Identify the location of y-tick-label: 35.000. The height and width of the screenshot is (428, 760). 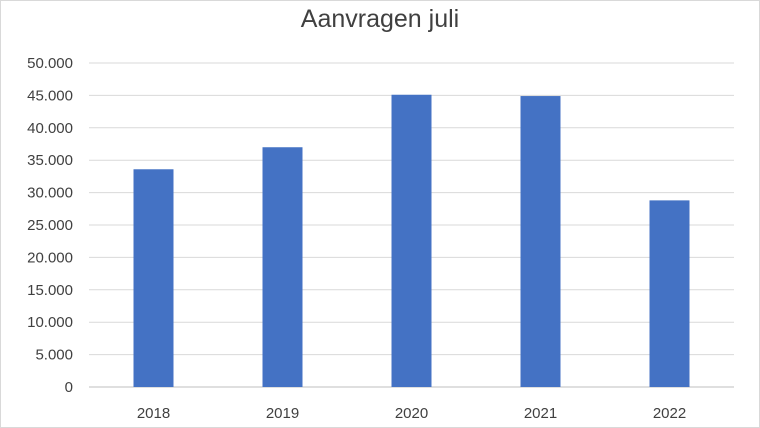
(50, 160).